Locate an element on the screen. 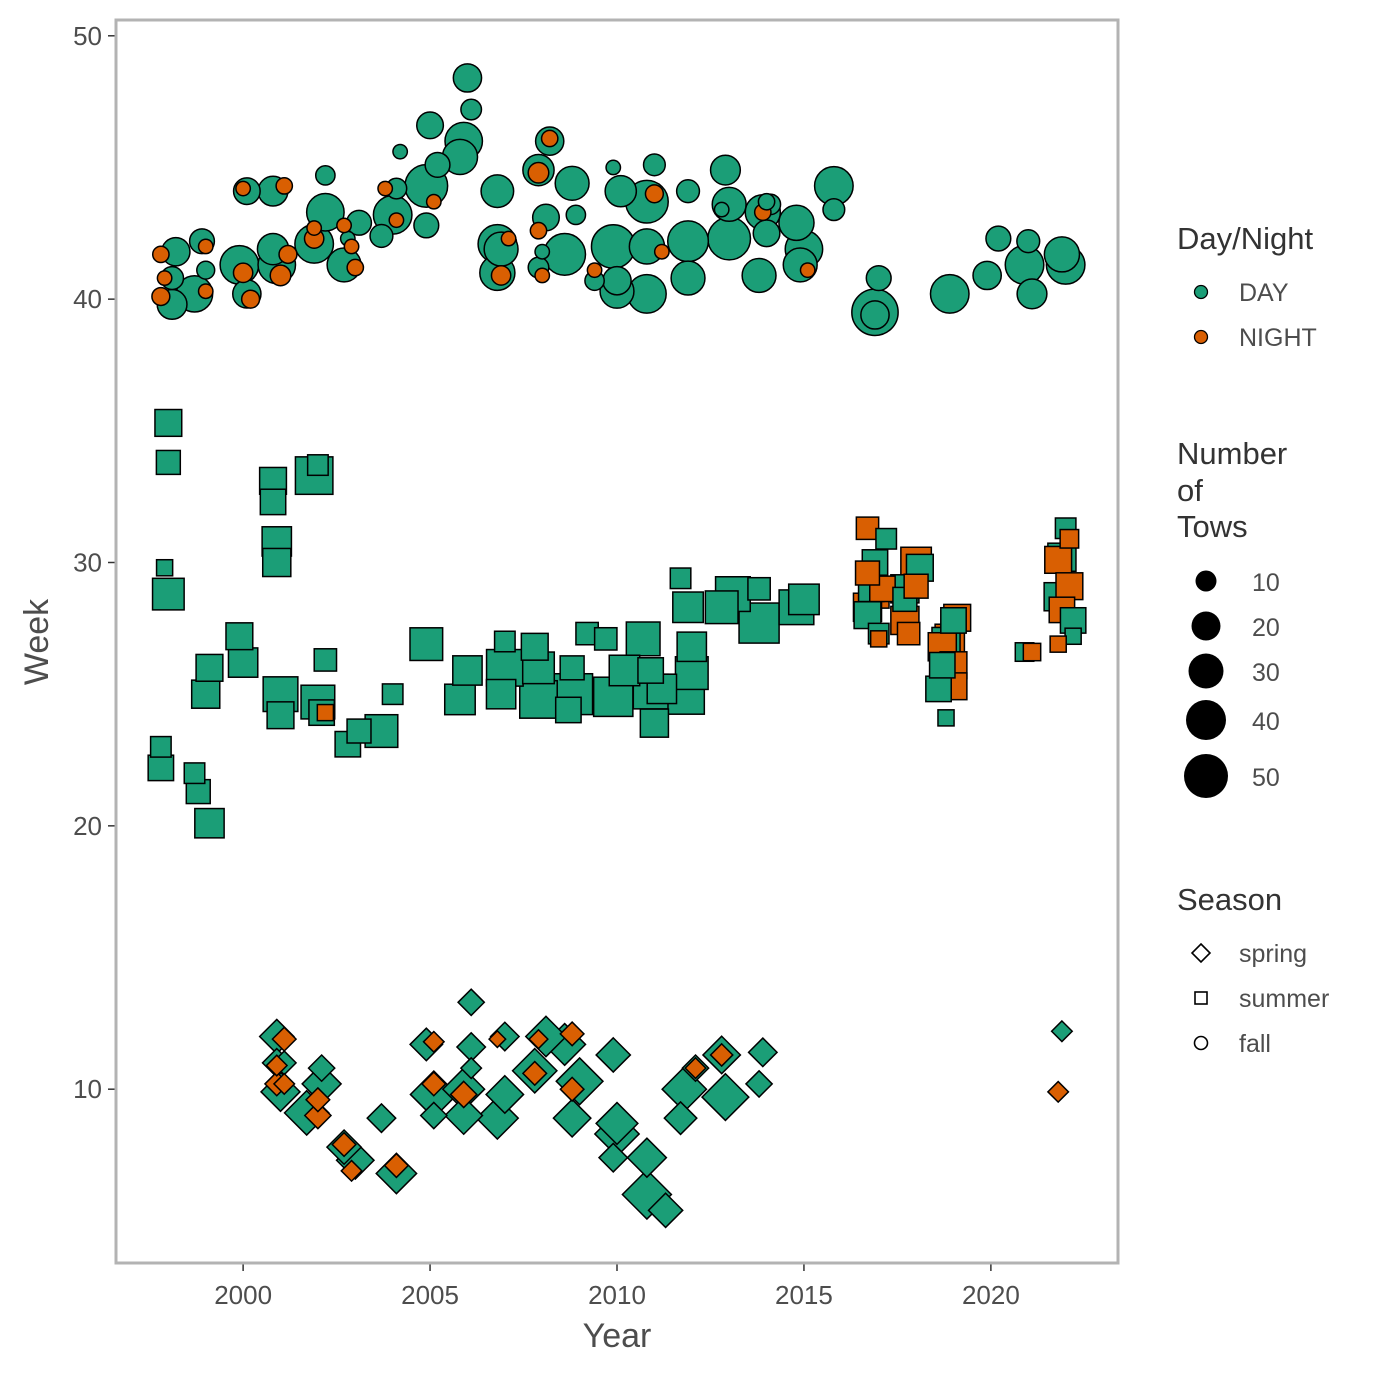  legend-daynight-title: Day/Night is located at coordinates (1245, 238).